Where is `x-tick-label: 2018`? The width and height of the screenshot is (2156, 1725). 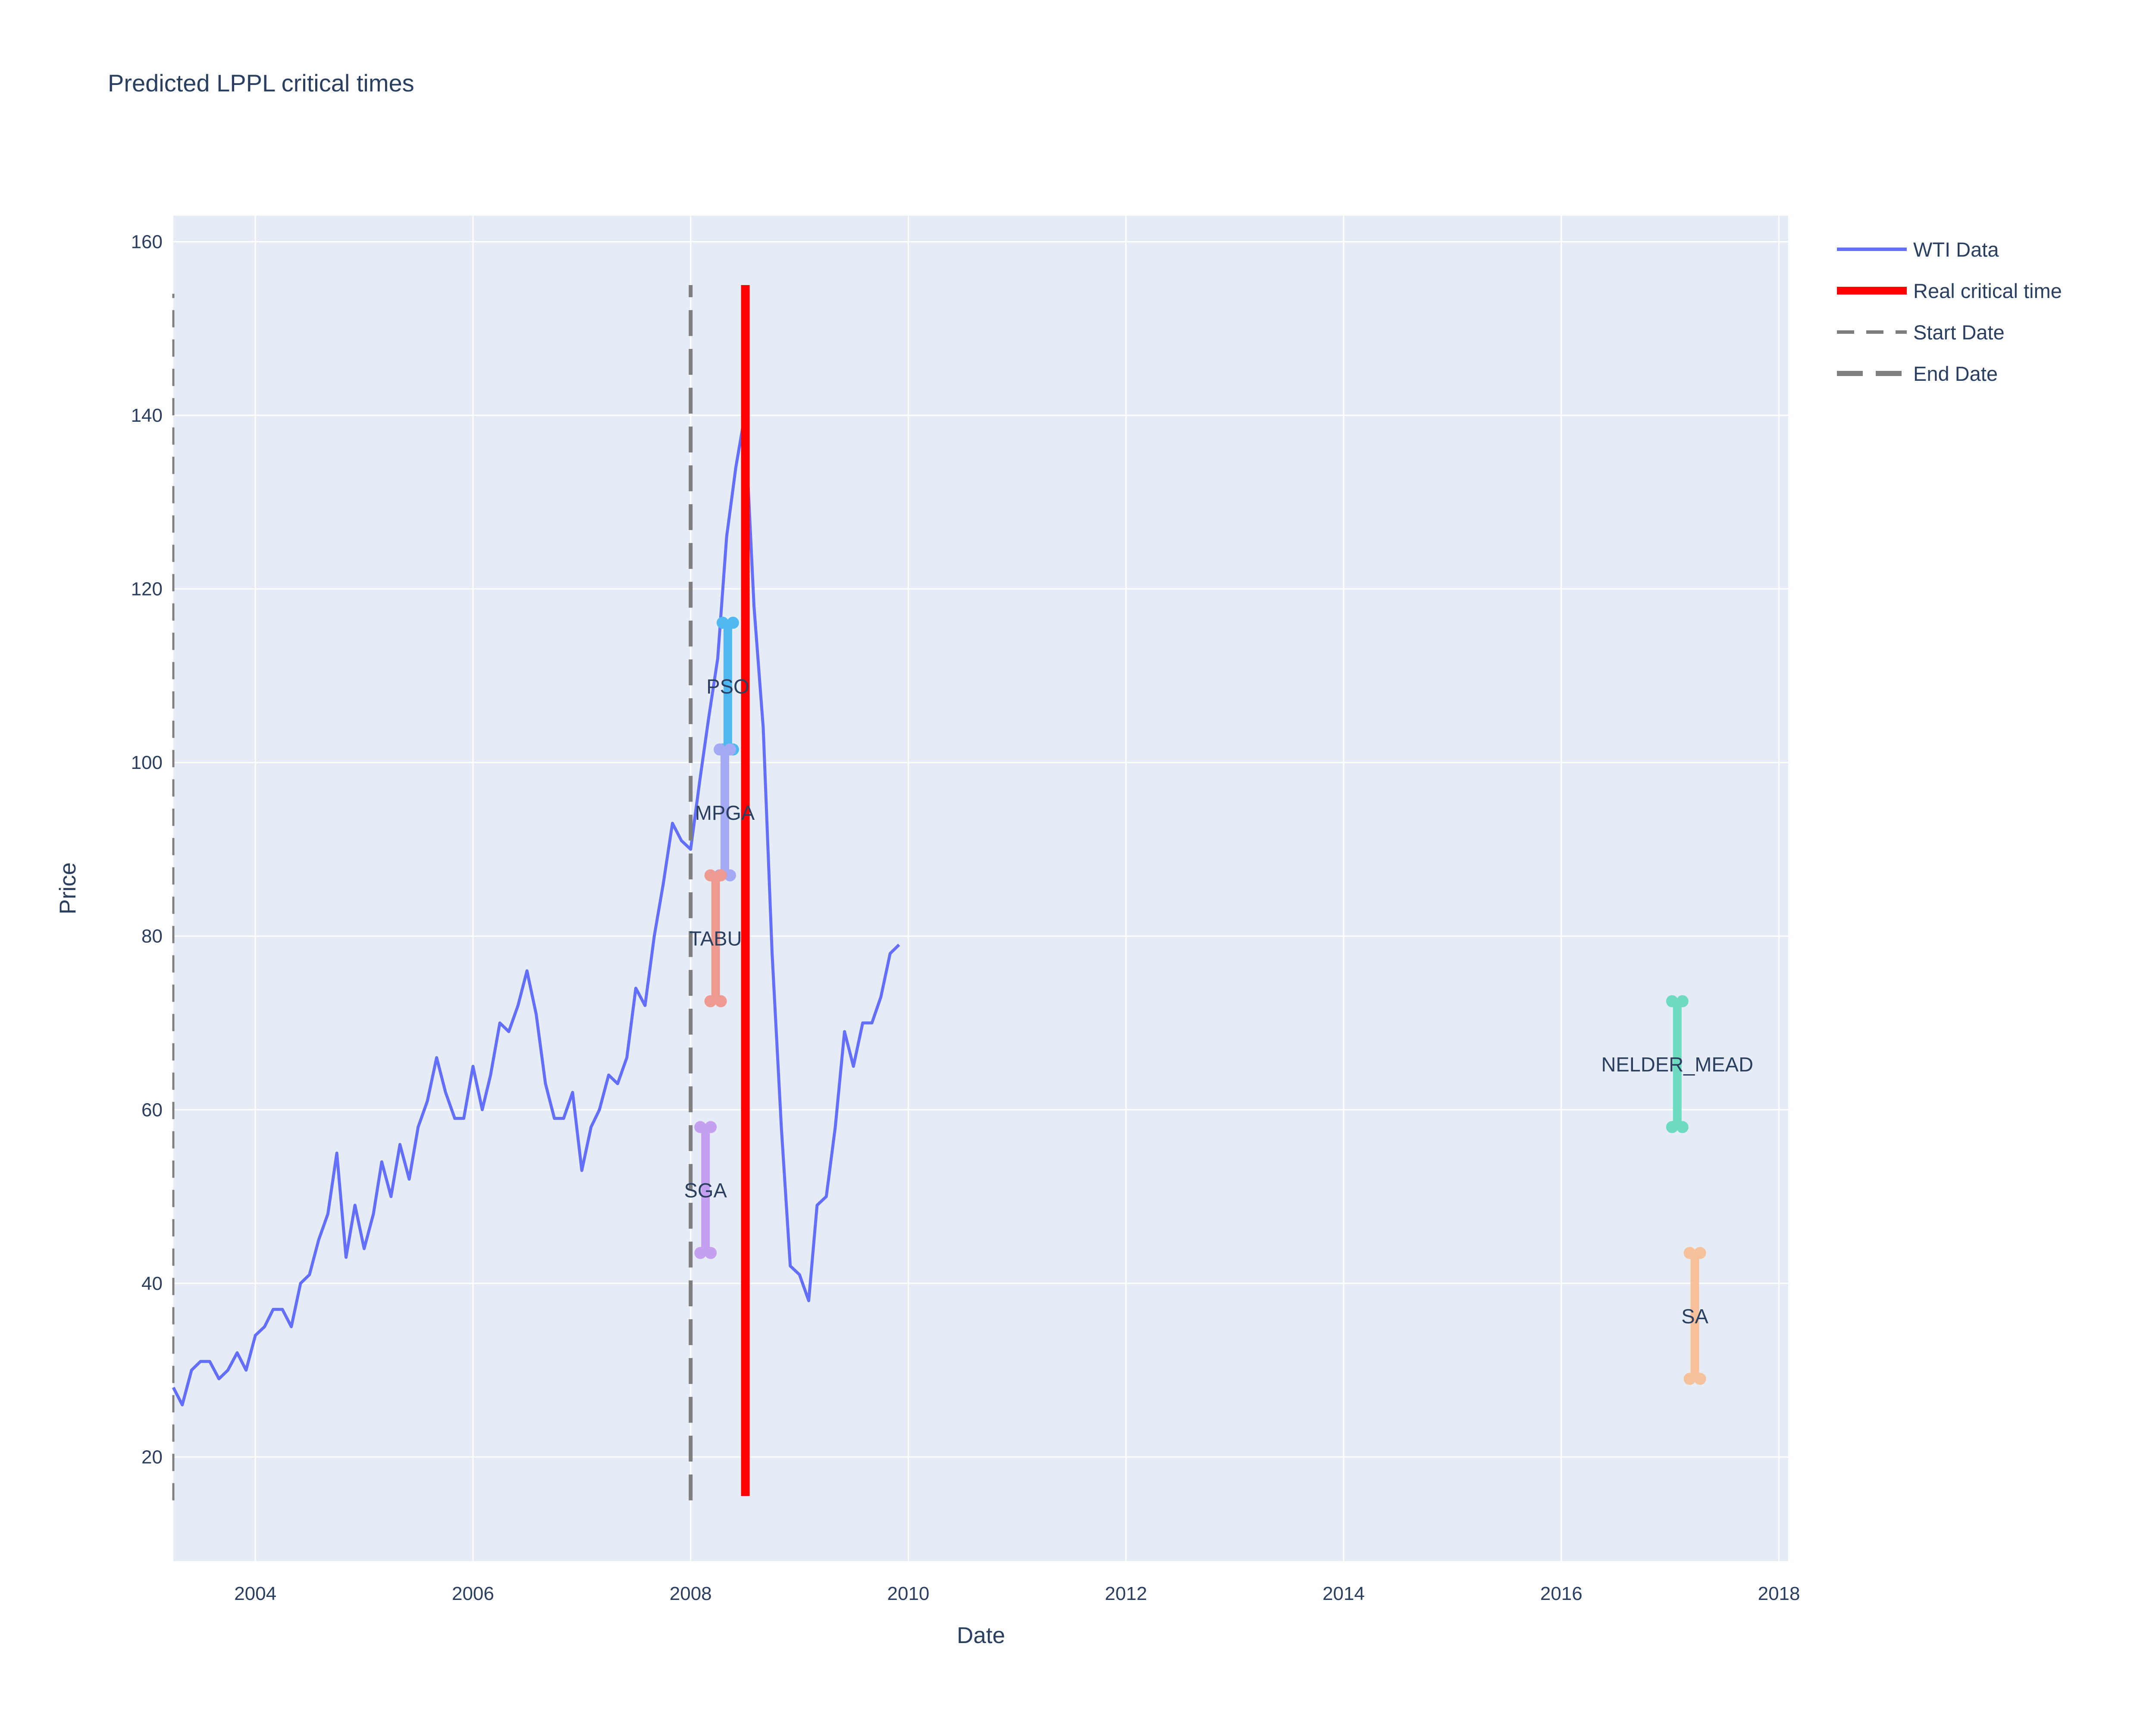 x-tick-label: 2018 is located at coordinates (1779, 1593).